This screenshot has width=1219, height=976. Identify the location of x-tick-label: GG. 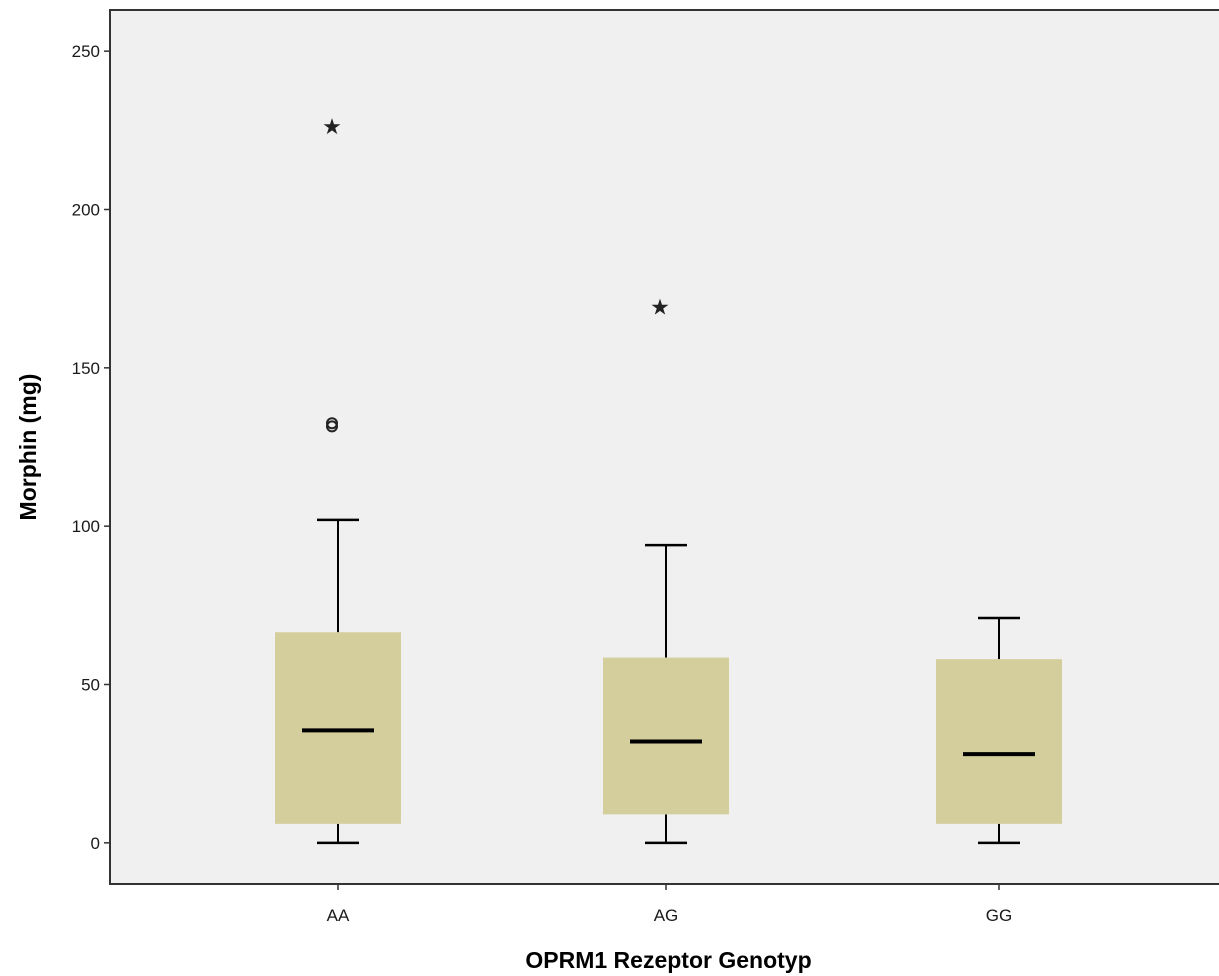
(999, 915).